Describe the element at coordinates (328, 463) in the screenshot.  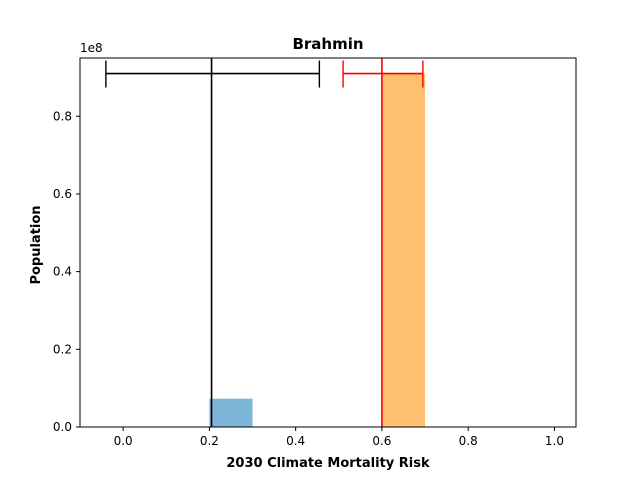
I see `x-axis-label: 2030 Climate Mortality Risk` at that location.